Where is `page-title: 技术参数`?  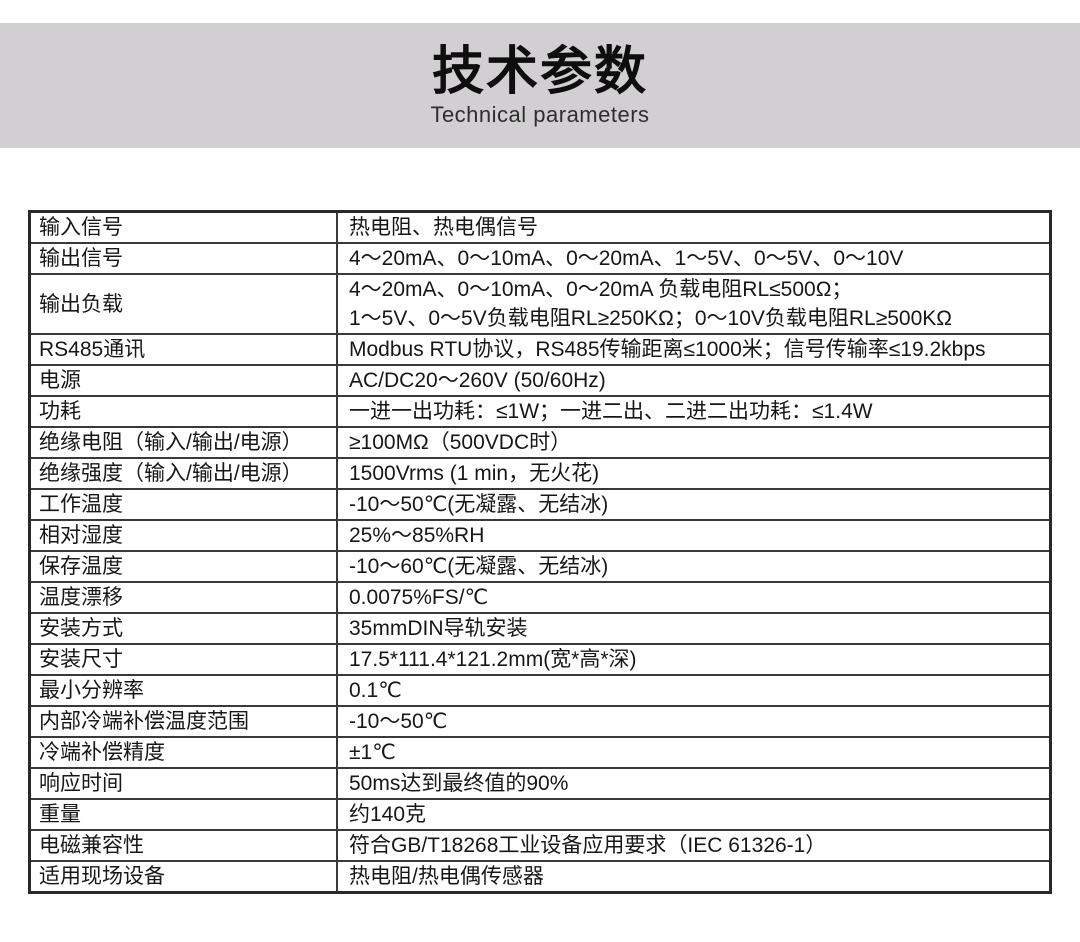 page-title: 技术参数 is located at coordinates (539, 71).